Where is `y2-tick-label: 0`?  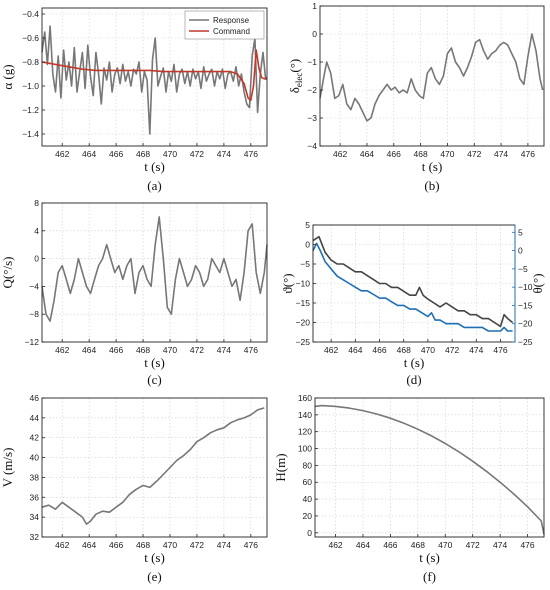 y2-tick-label: 0 is located at coordinates (520, 251).